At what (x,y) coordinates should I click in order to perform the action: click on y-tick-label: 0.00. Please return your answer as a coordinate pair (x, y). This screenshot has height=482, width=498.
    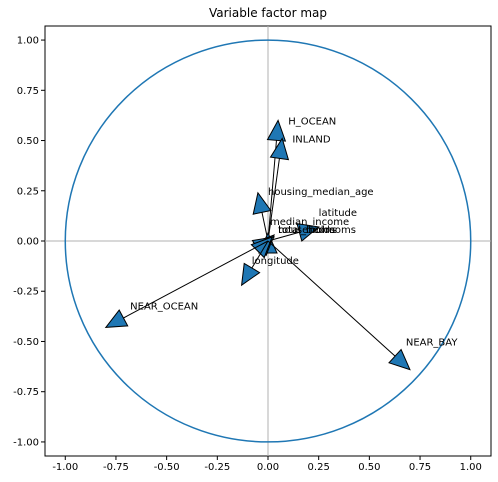
    Looking at the image, I should click on (28, 242).